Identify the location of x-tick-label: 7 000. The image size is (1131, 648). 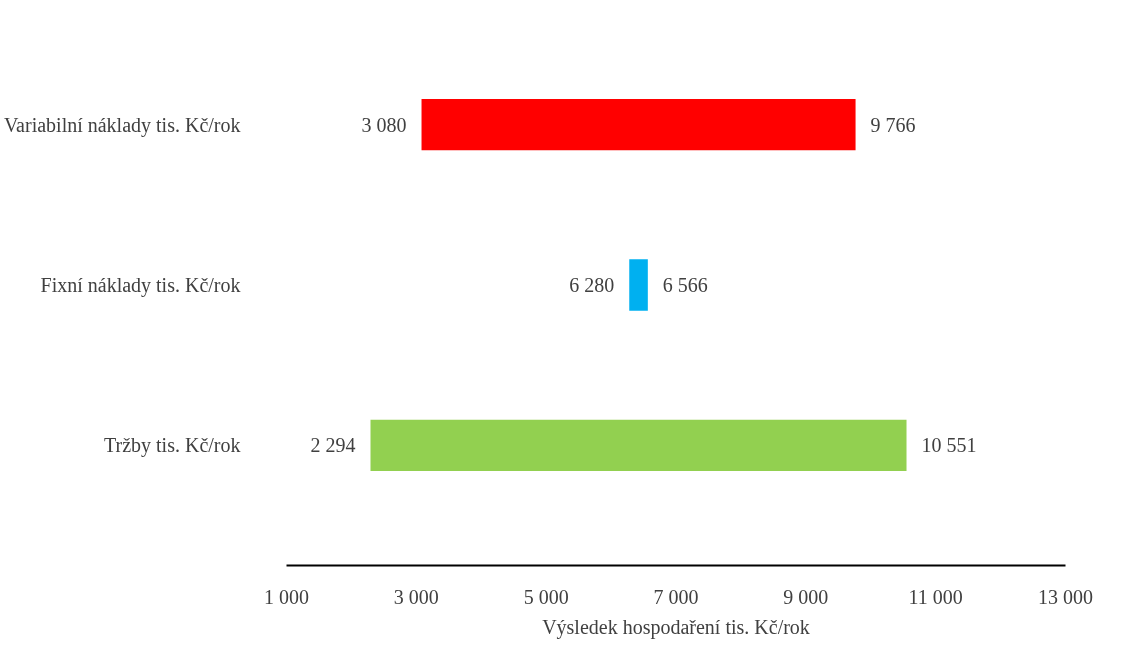
(676, 596).